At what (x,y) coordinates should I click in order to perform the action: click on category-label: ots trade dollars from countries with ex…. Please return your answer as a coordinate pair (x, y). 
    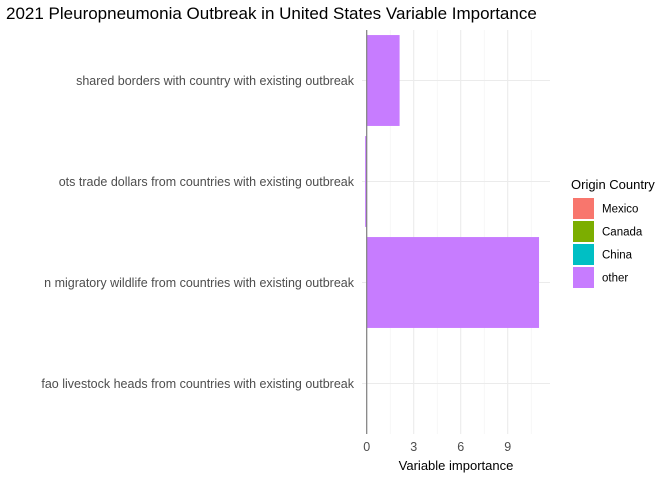
    Looking at the image, I should click on (207, 182).